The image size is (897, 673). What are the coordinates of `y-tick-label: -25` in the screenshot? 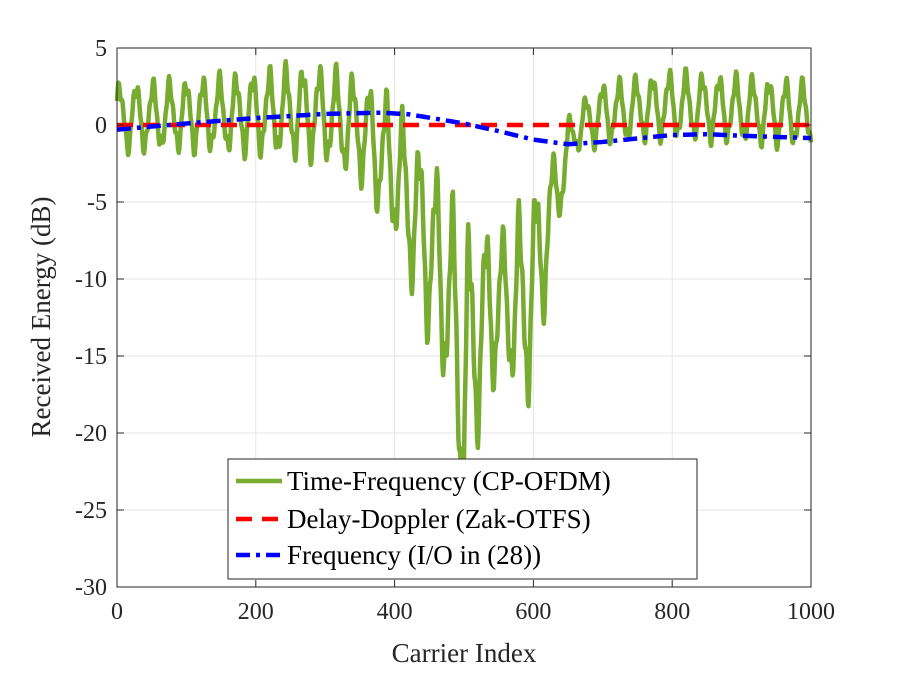 It's located at (91, 511).